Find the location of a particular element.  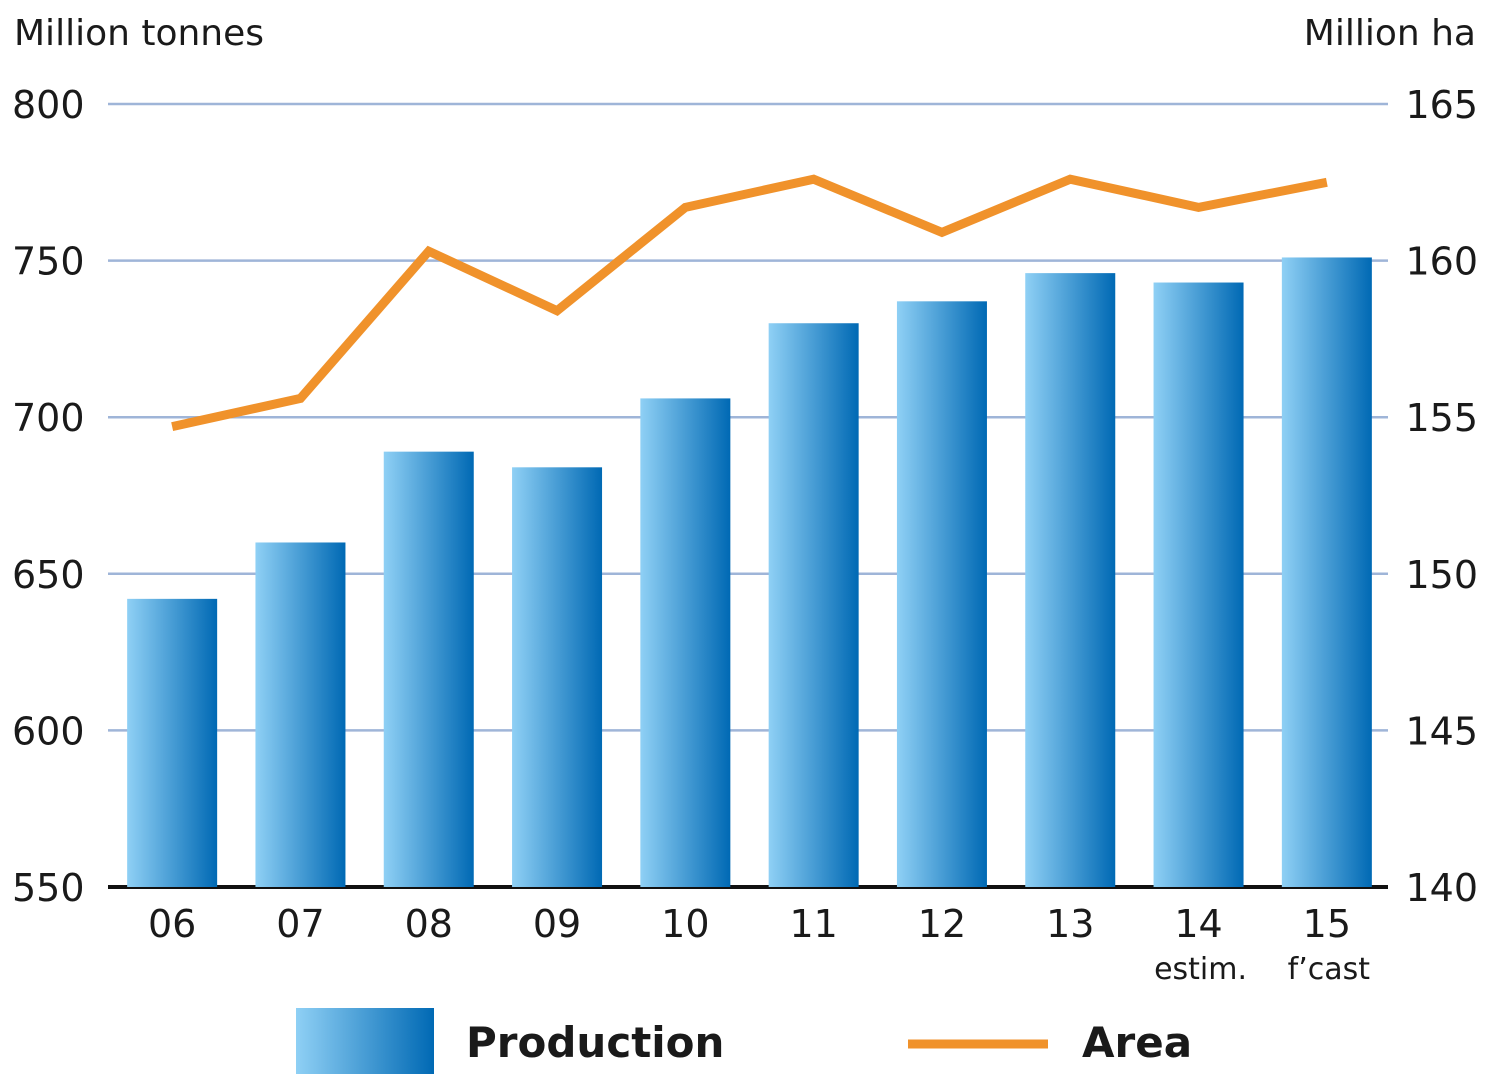

left-tick-label: 650 is located at coordinates (48, 575).